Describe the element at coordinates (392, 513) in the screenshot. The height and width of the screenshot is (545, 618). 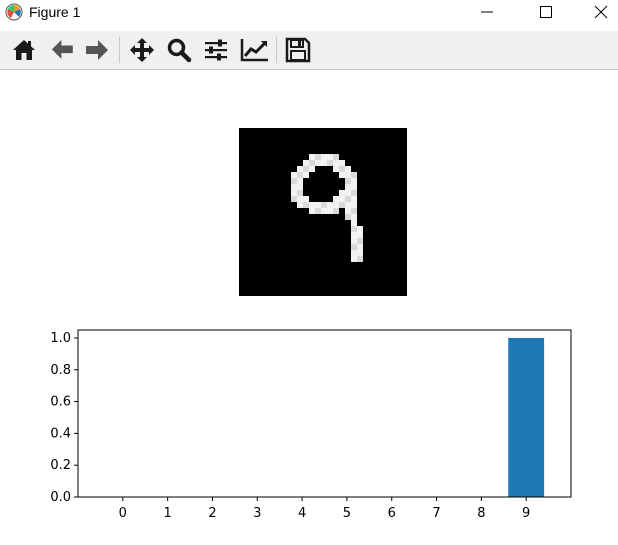
I see `x-tick-label: 6` at that location.